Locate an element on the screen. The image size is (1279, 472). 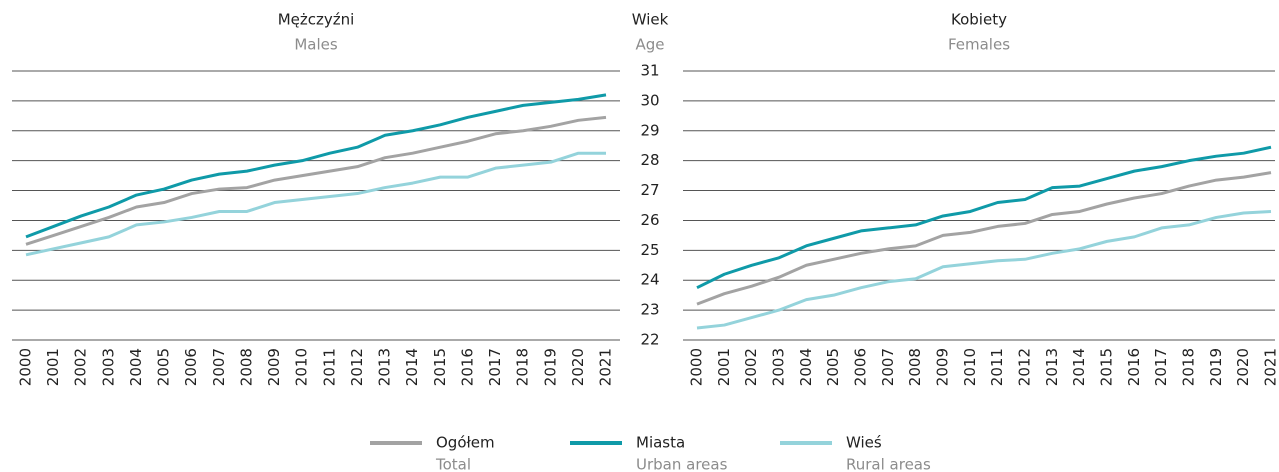
y-tick-label: 25 is located at coordinates (649, 250).